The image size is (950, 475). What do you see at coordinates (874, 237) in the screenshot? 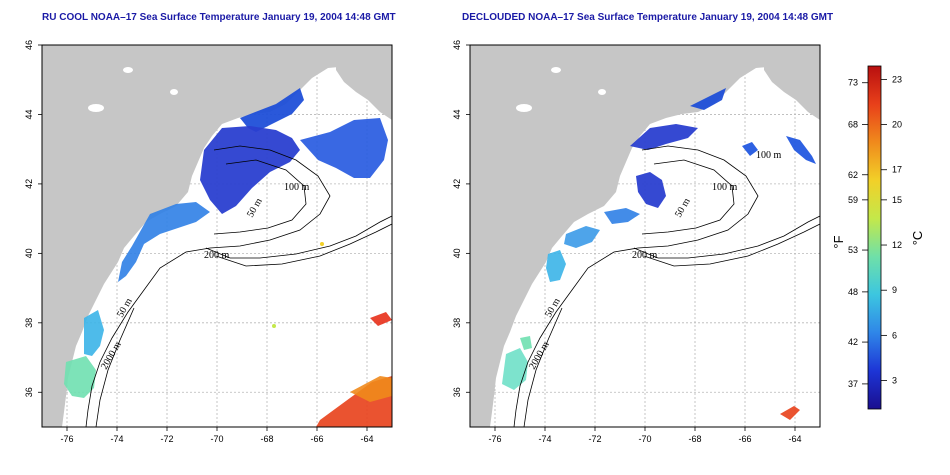
I see `colorbar-gradient` at bounding box center [874, 237].